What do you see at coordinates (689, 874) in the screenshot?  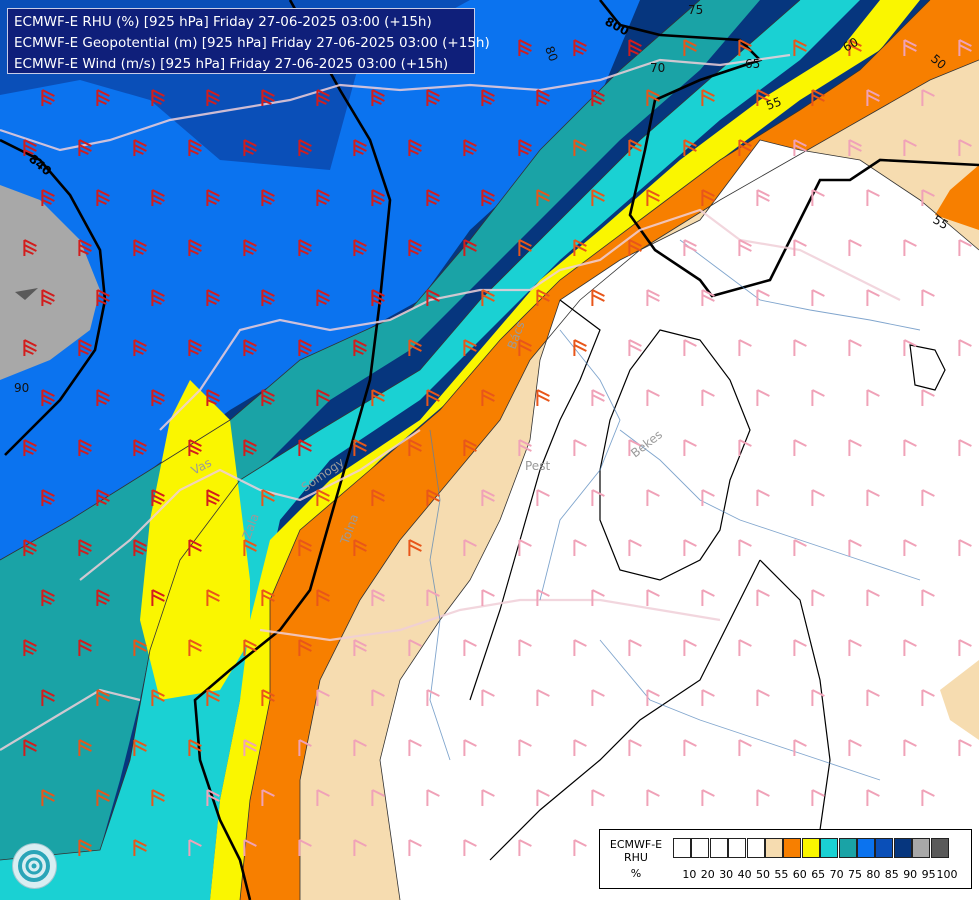 I see `legend-tick-label: 10` at bounding box center [689, 874].